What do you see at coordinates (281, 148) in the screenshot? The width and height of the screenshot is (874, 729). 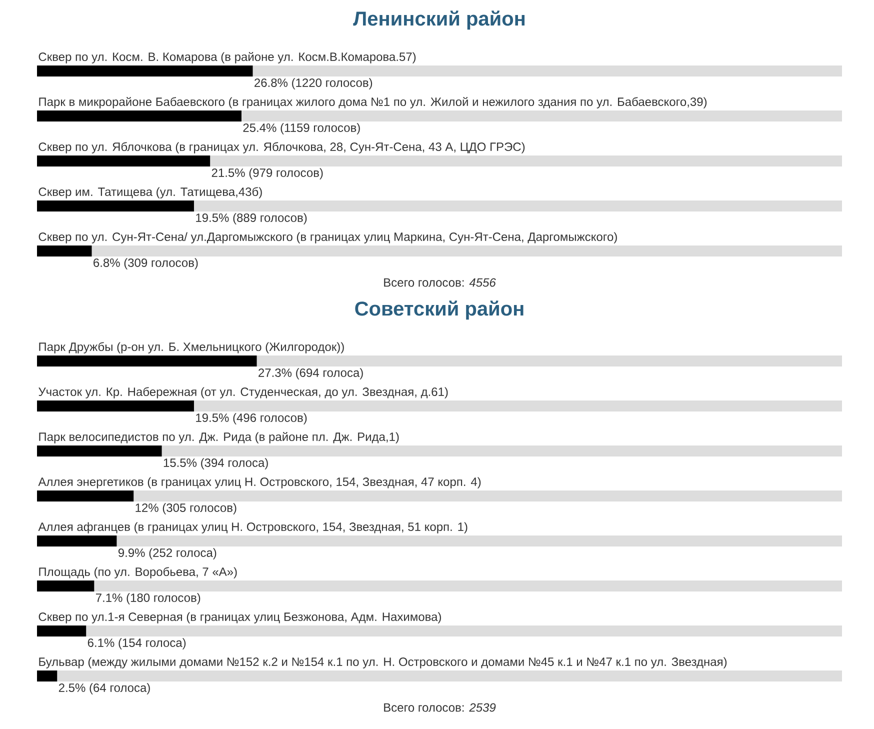 I see `category-label: Сквер по ул. Яблочкова (в границах ул. Яблочкова, 28, Сун-Ят-Сена, 43 А, ЦДО ГРЭС)` at bounding box center [281, 148].